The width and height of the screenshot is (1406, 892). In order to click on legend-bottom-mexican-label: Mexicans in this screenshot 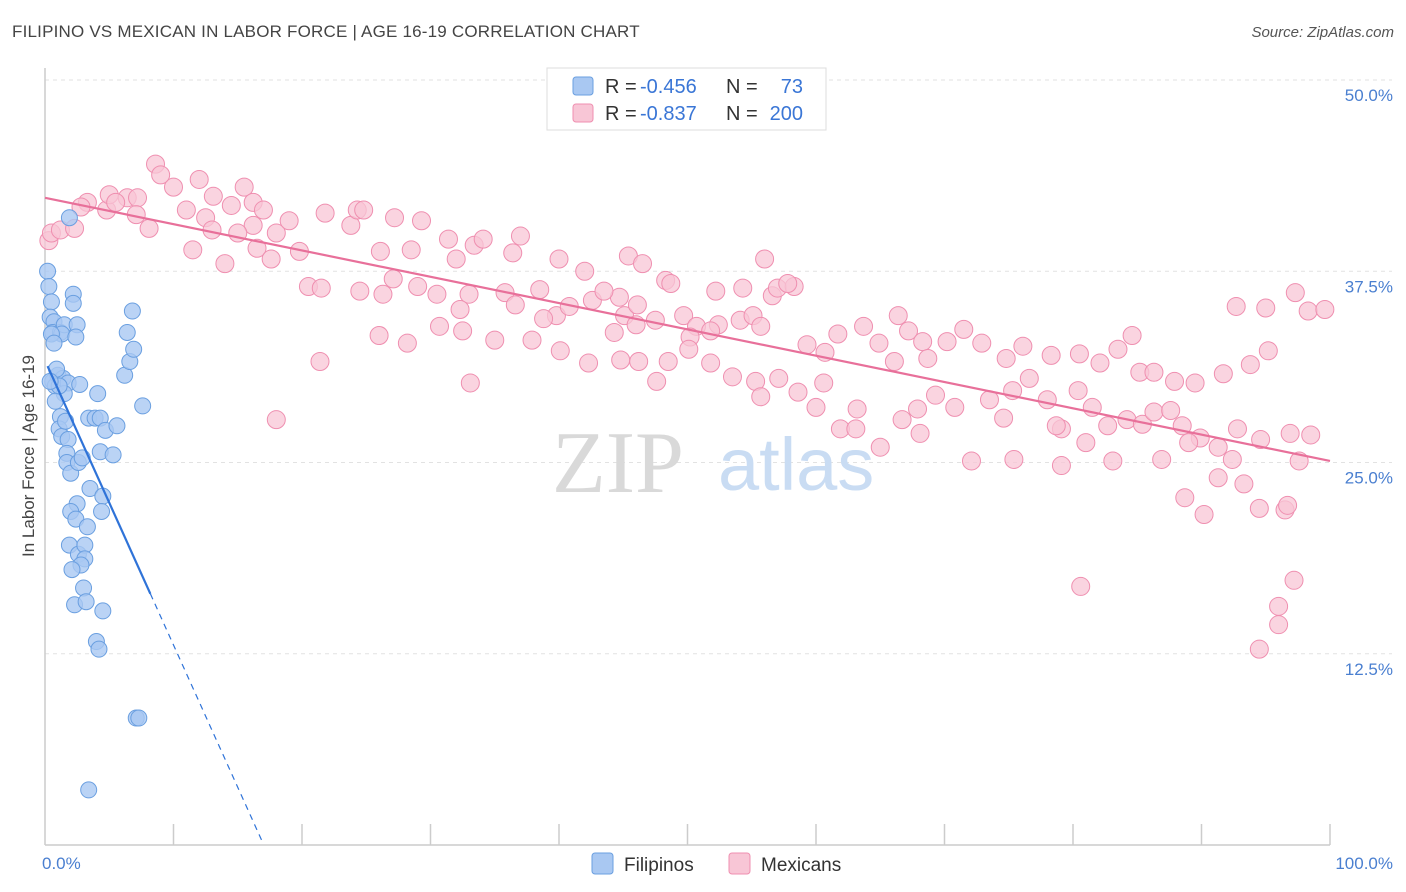, I will do `click(801, 865)`.